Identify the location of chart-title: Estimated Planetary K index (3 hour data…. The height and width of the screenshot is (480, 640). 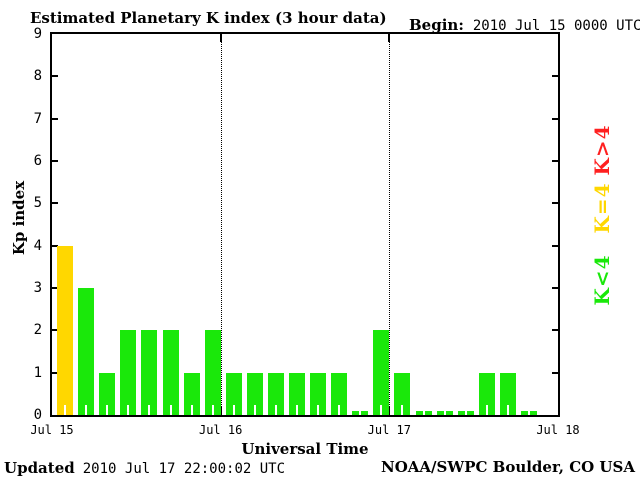
(208, 18).